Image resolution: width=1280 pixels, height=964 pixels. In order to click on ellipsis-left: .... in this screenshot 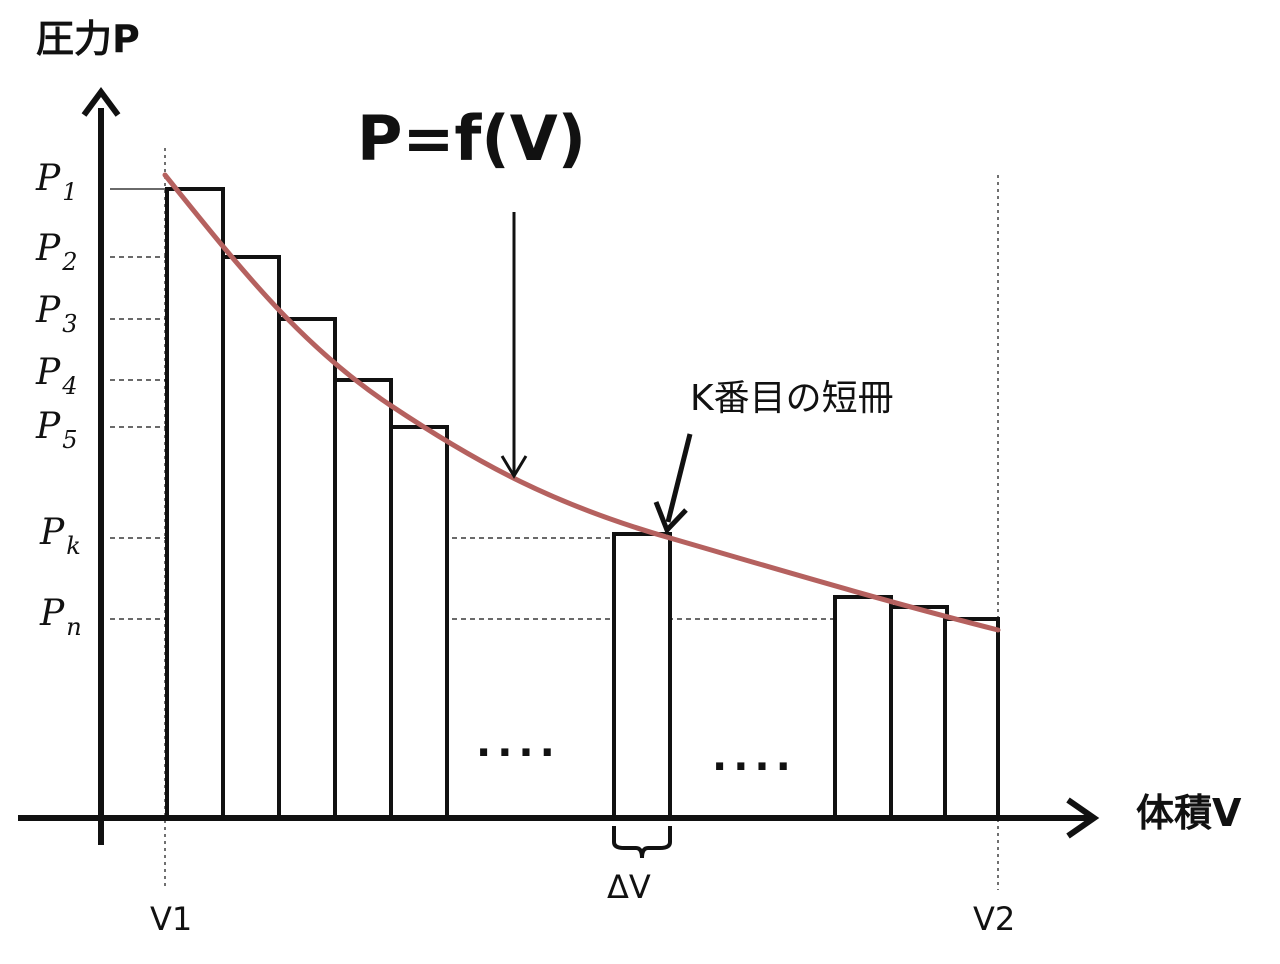, I will do `click(518, 743)`.